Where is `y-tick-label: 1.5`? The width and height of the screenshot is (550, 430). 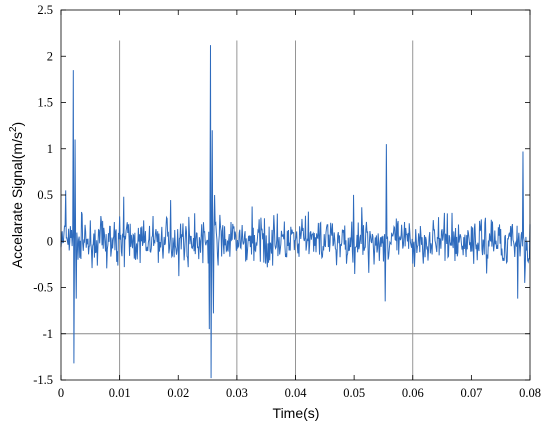 y-tick-label: 1.5 is located at coordinates (45, 103).